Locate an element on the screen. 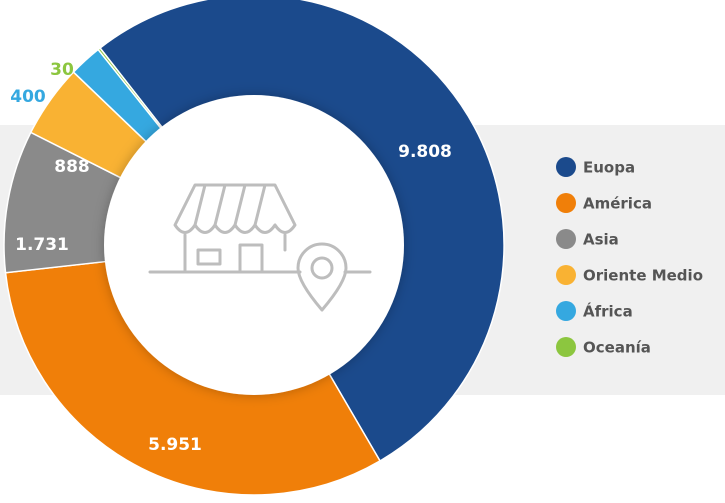 Image resolution: width=725 pixels, height=503 pixels. data-label: 9.808 is located at coordinates (425, 152).